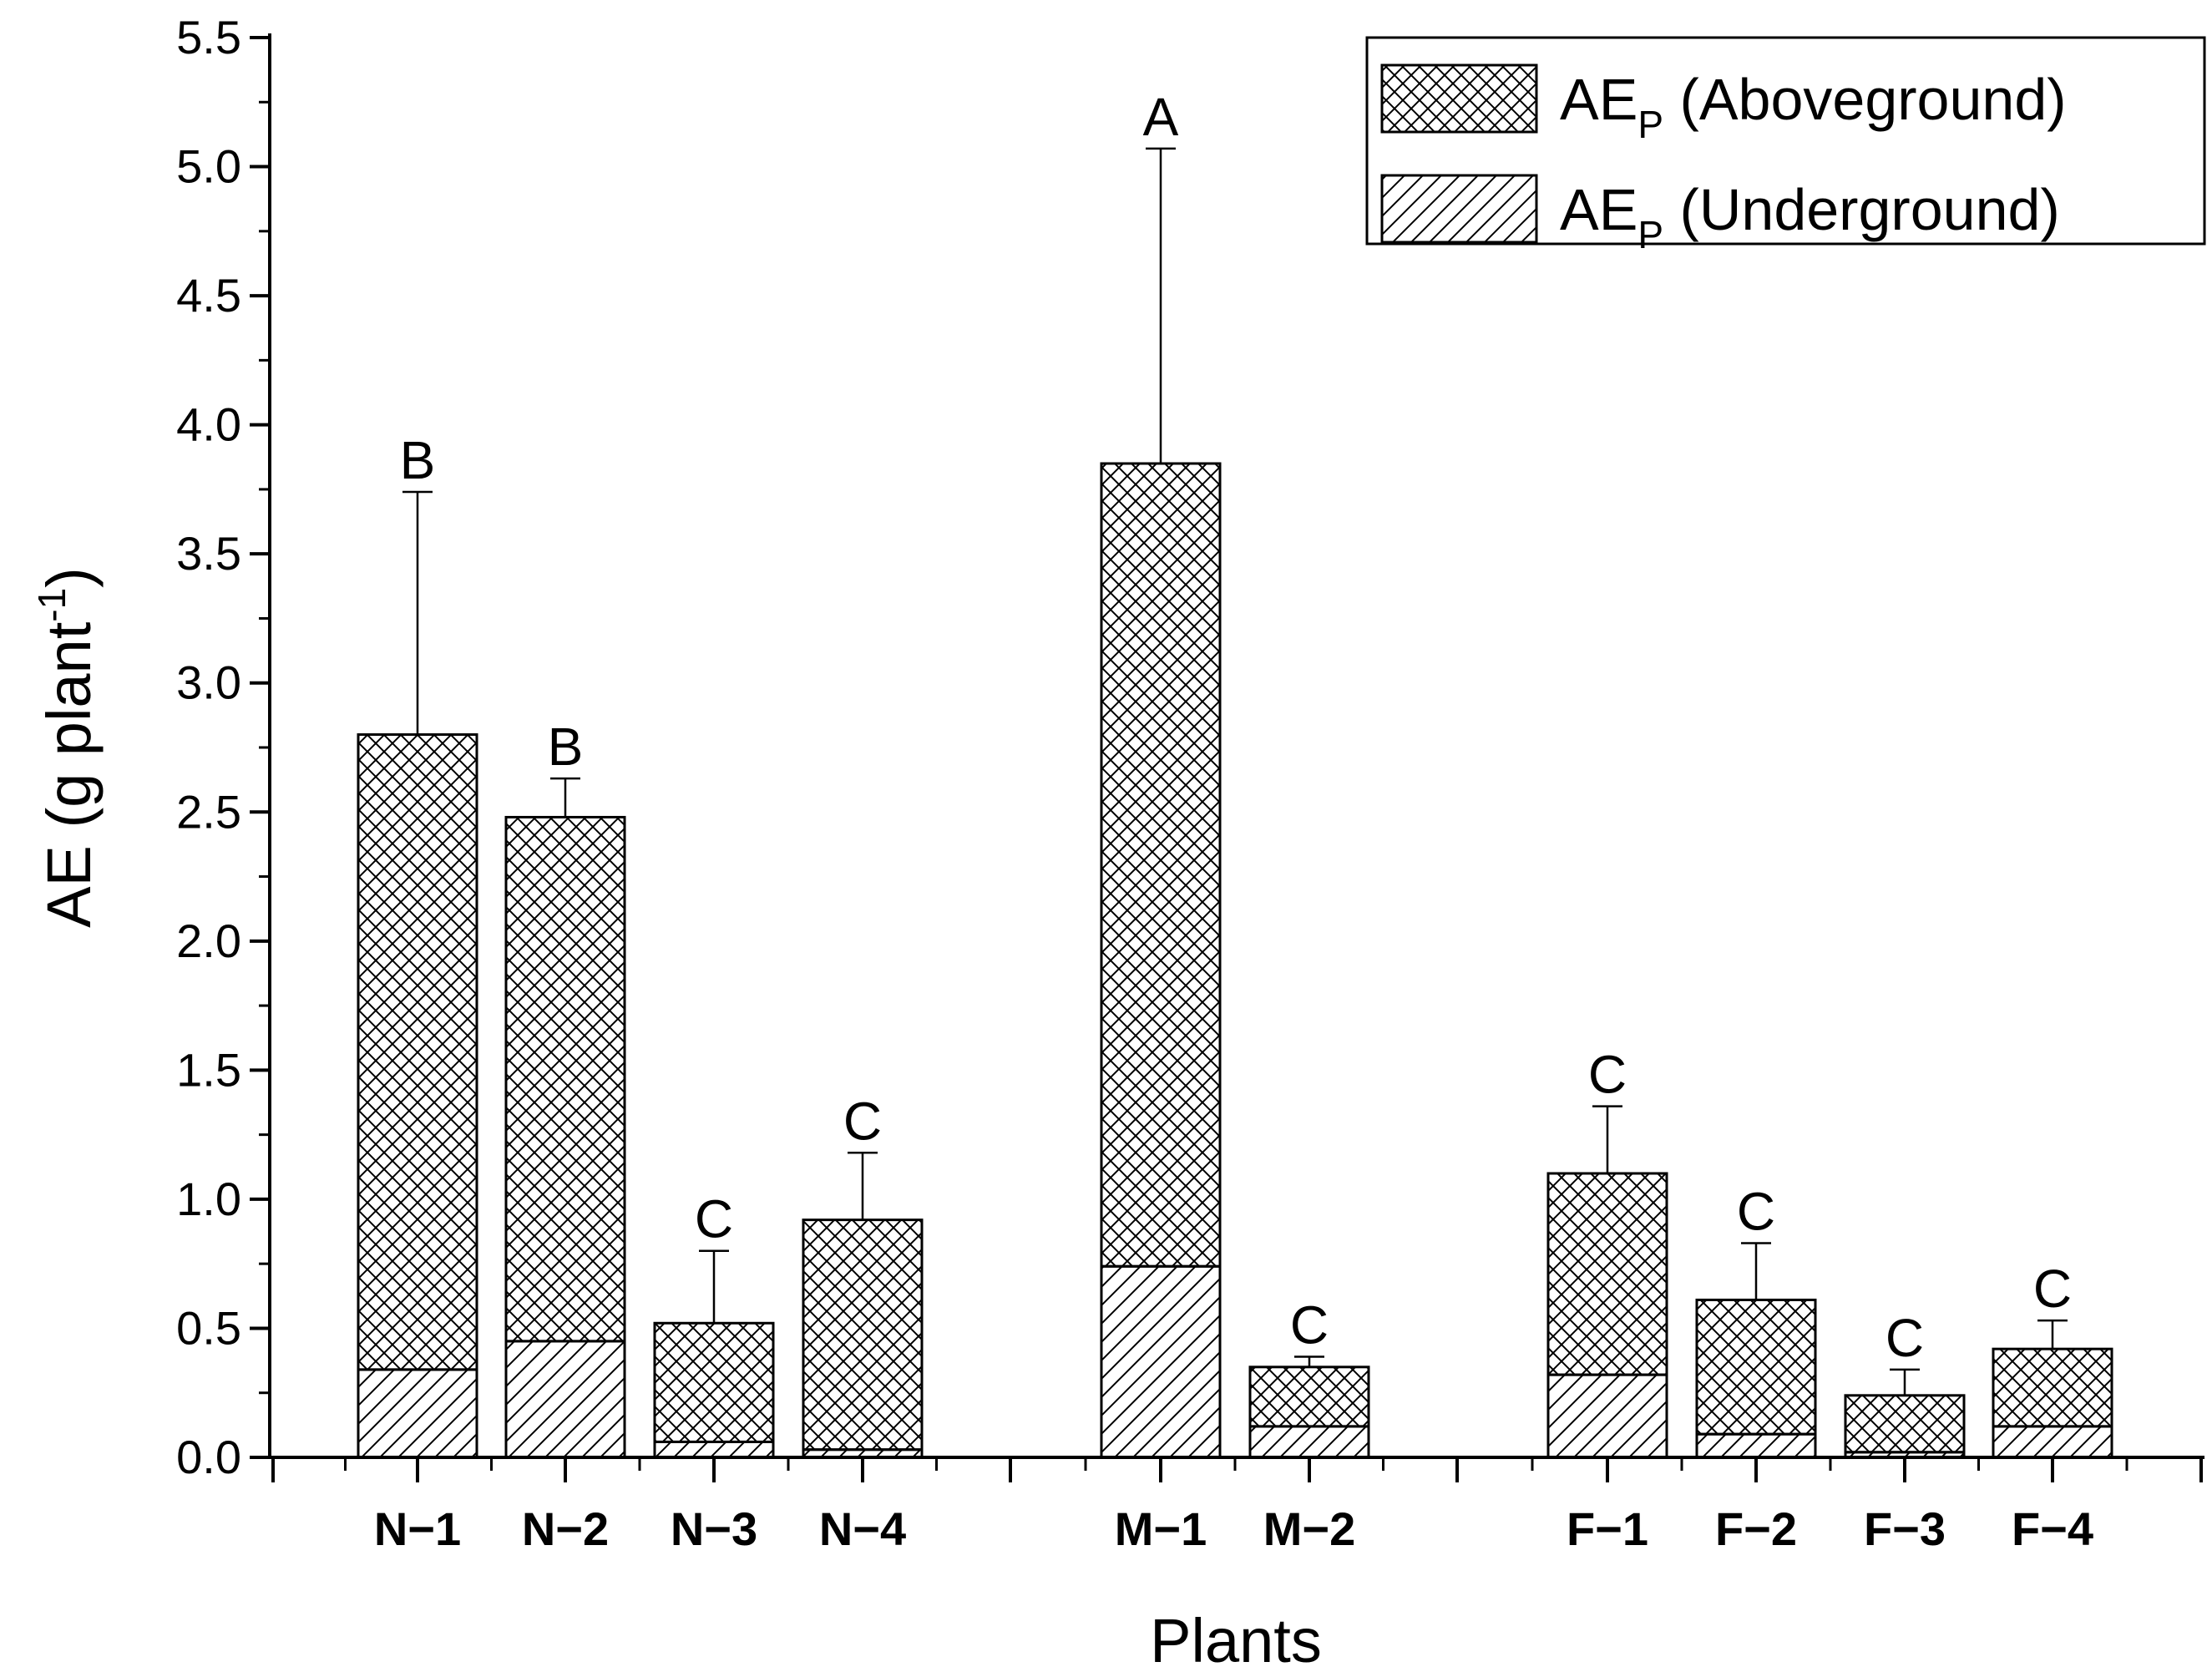  What do you see at coordinates (714, 1529) in the screenshot?
I see `x-tick-label-3: N−3` at bounding box center [714, 1529].